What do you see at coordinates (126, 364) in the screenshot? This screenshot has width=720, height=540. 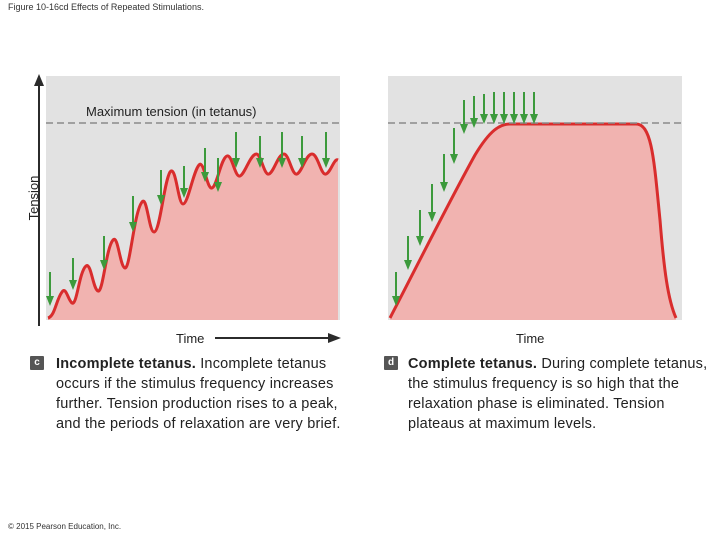 I see `panel-c-caption-title: Incomplete tetanus.` at bounding box center [126, 364].